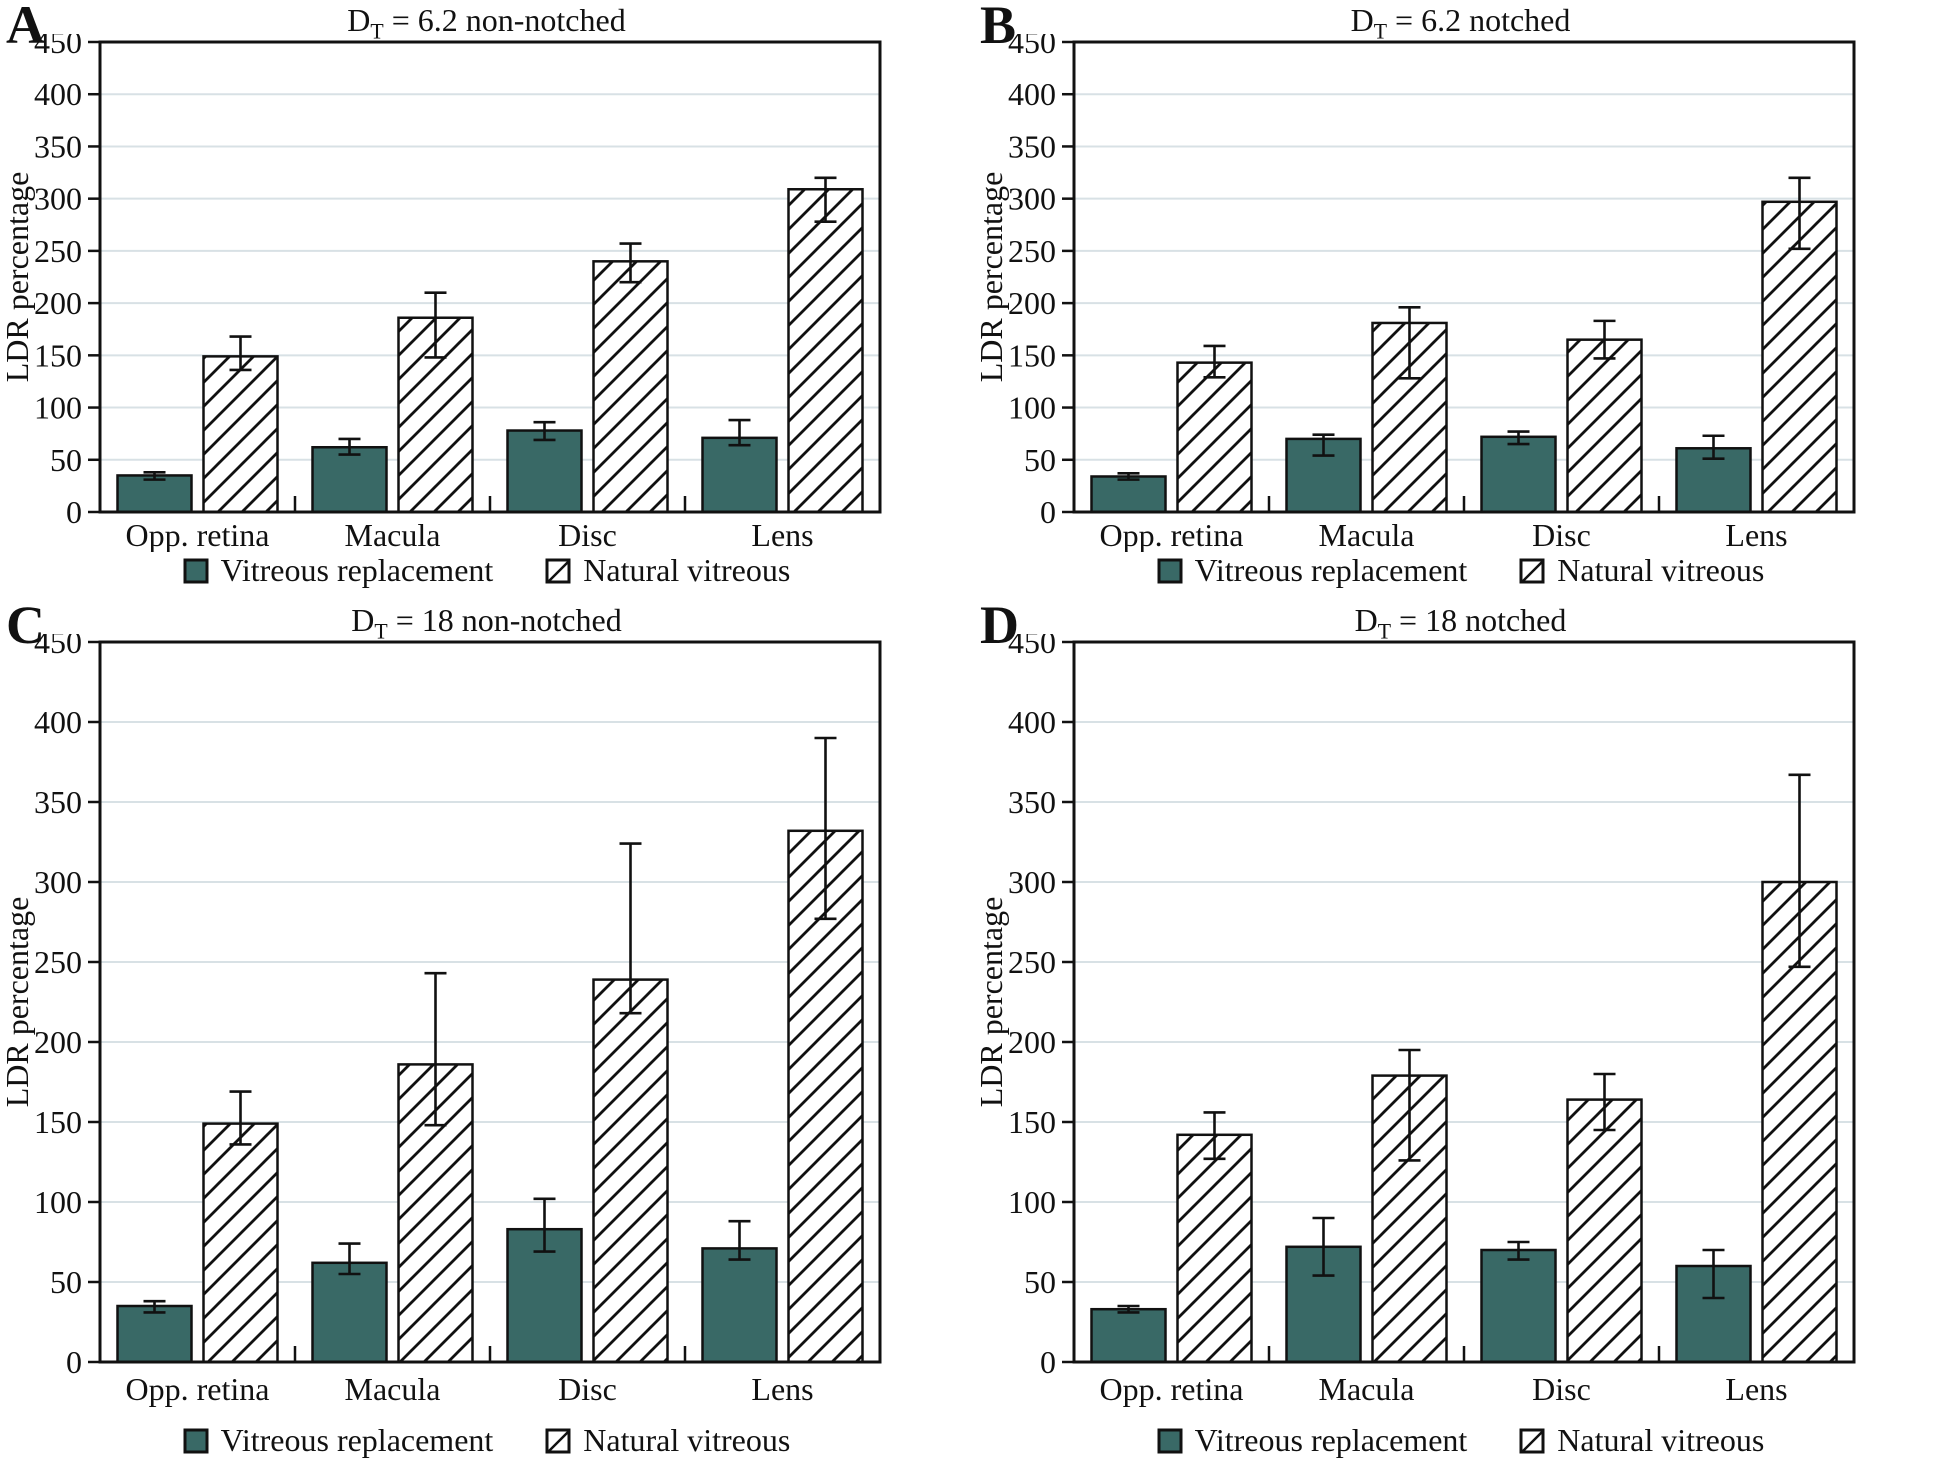  Describe the element at coordinates (1479, 620) in the screenshot. I see `title-rest: = 18 notched` at that location.